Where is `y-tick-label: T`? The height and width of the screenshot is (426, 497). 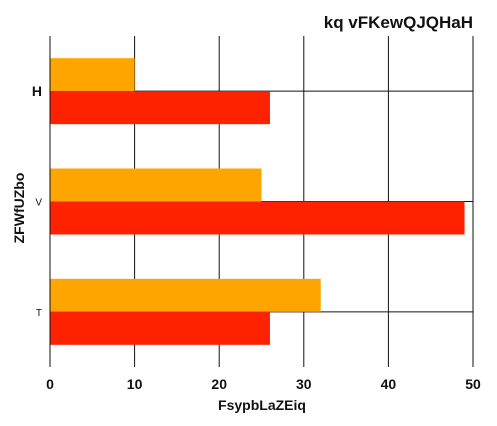
y-tick-label: T is located at coordinates (39, 313).